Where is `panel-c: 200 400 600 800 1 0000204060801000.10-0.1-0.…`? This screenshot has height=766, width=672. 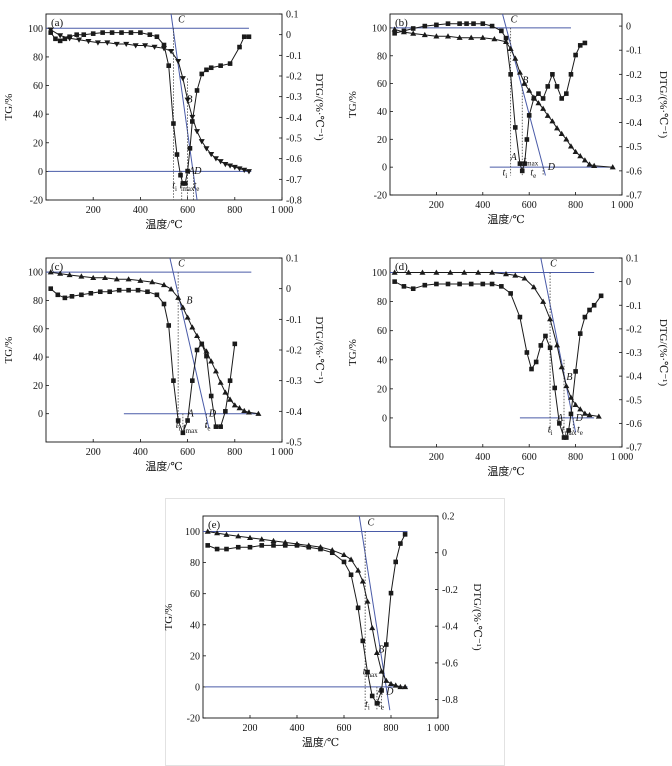 panel-c: 200 400 600 800 1 0000204060801000.10-0.1-0.… is located at coordinates (164, 364).